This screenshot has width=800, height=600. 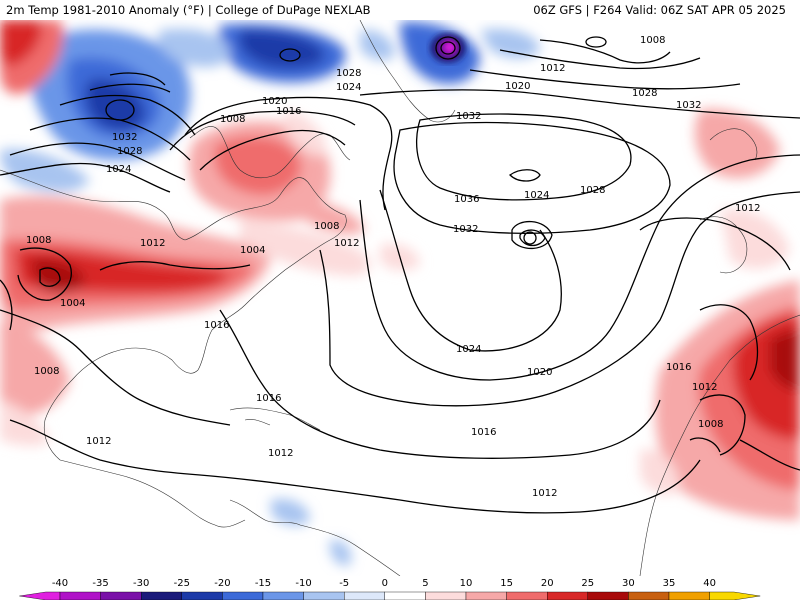 I want to click on colorbar-tick-label: 30, so click(x=628, y=583).